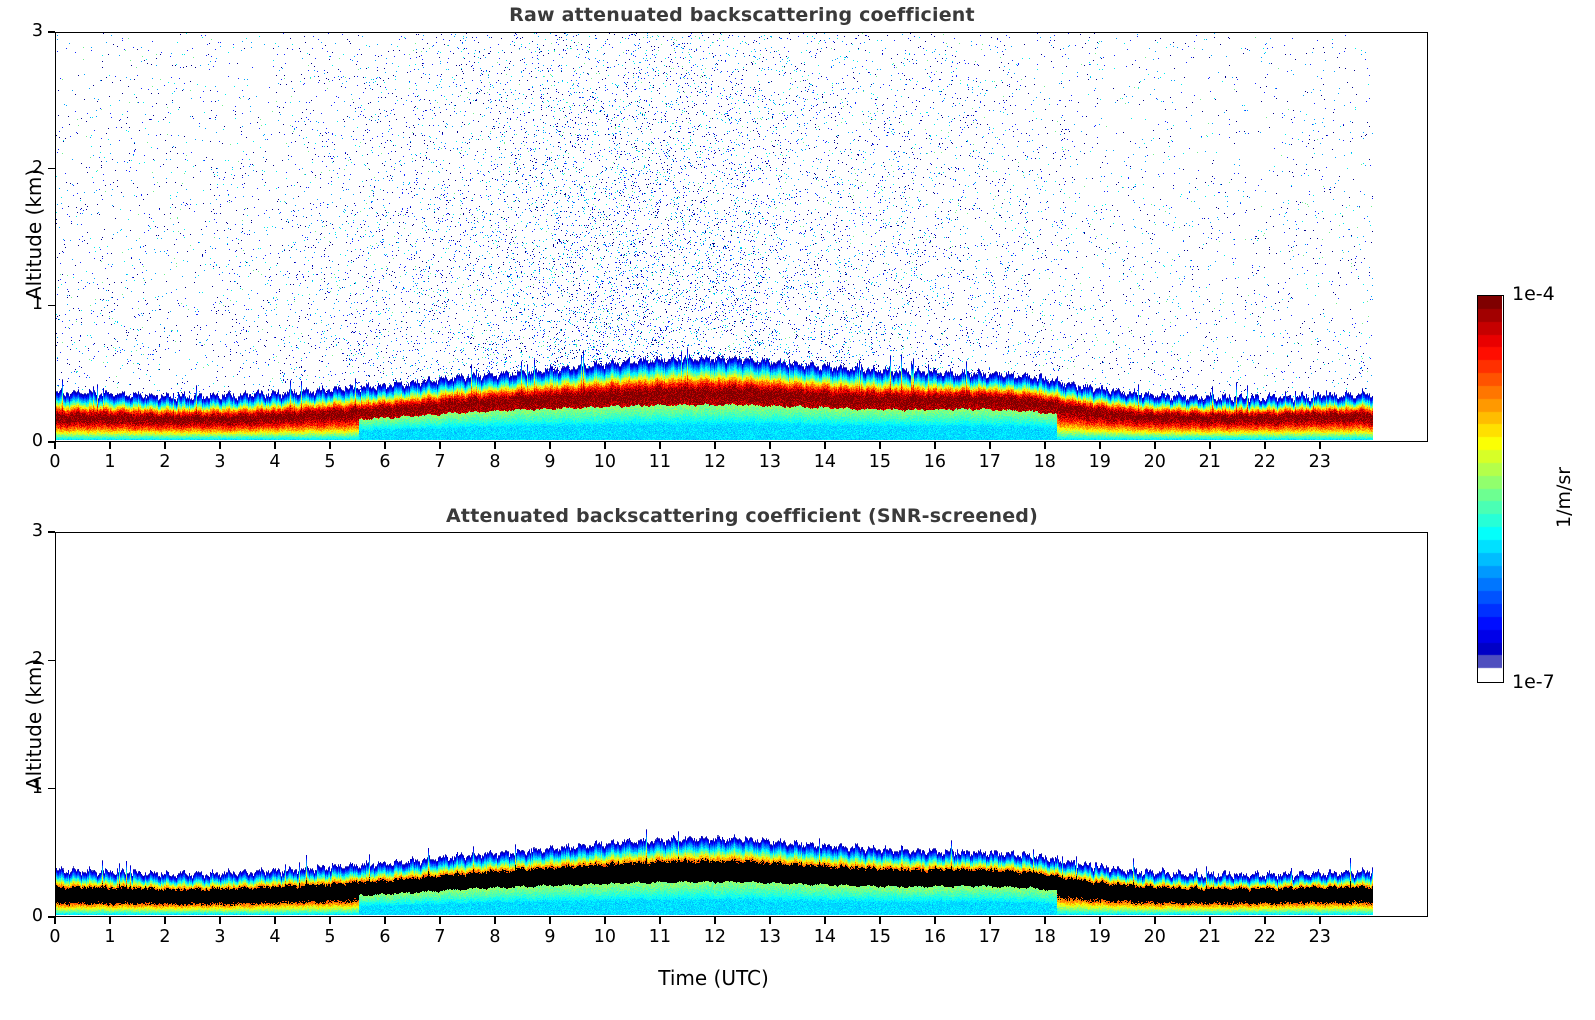 Image resolution: width=1595 pixels, height=1020 pixels. I want to click on colorbar, so click(1490, 489).